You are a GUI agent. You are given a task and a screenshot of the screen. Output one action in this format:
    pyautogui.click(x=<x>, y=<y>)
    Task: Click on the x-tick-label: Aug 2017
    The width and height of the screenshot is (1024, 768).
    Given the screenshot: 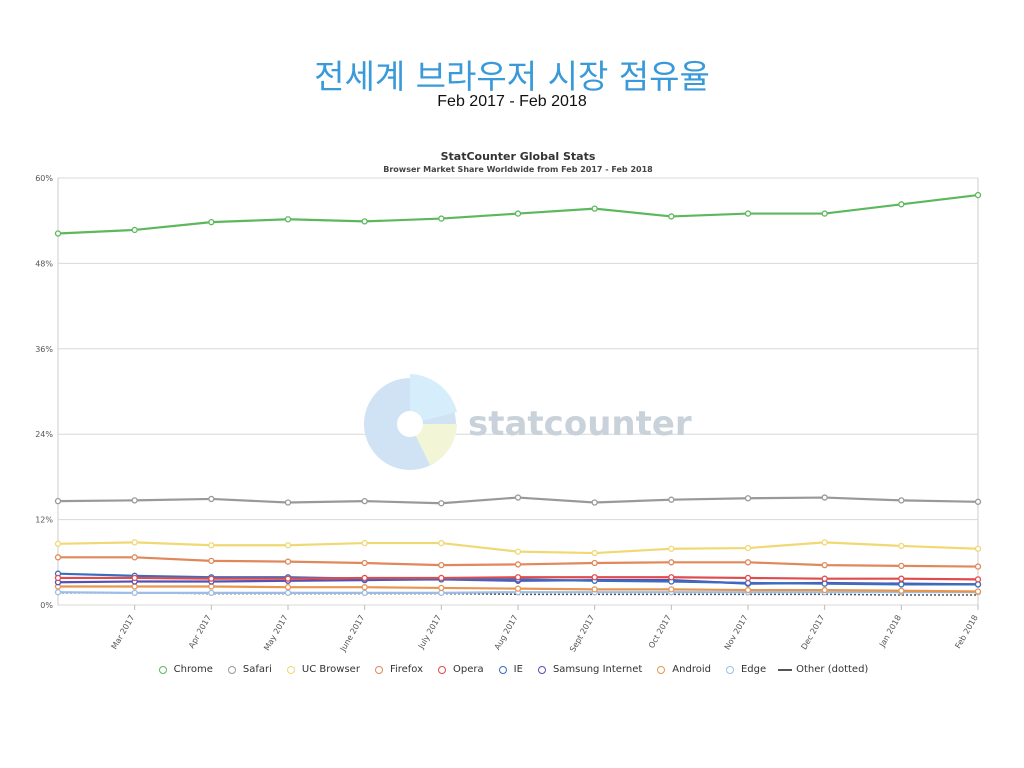 What is the action you would take?
    pyautogui.click(x=506, y=633)
    